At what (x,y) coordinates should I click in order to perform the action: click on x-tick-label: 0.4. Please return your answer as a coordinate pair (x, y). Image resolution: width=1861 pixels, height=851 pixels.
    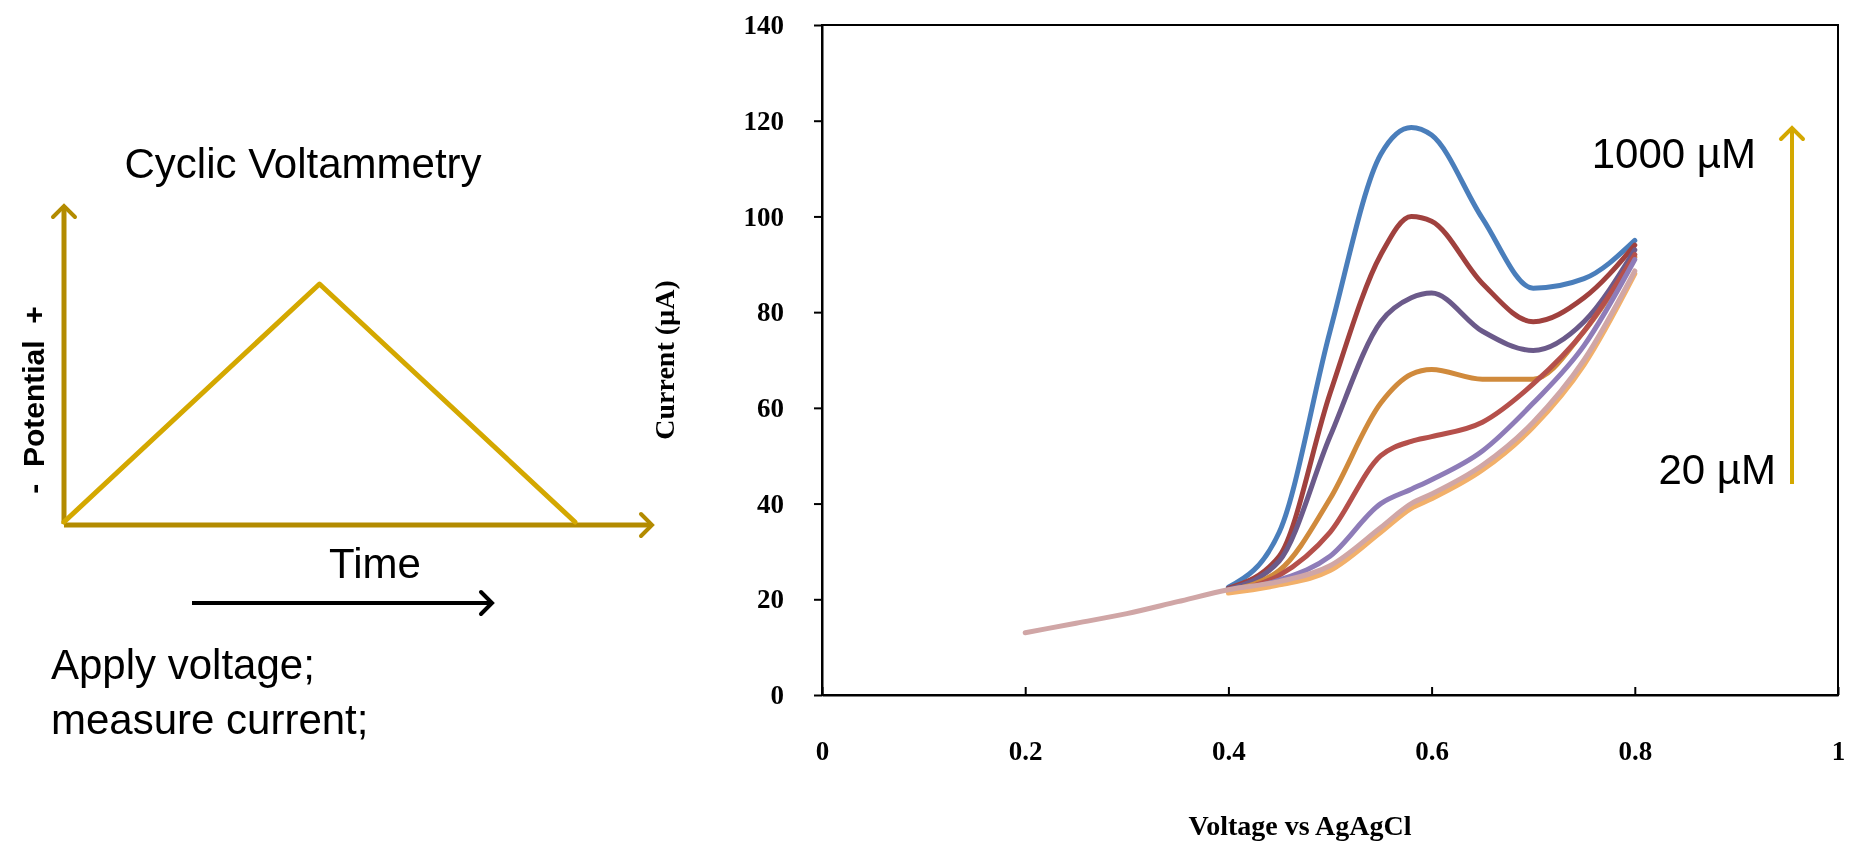
    Looking at the image, I should click on (1229, 751).